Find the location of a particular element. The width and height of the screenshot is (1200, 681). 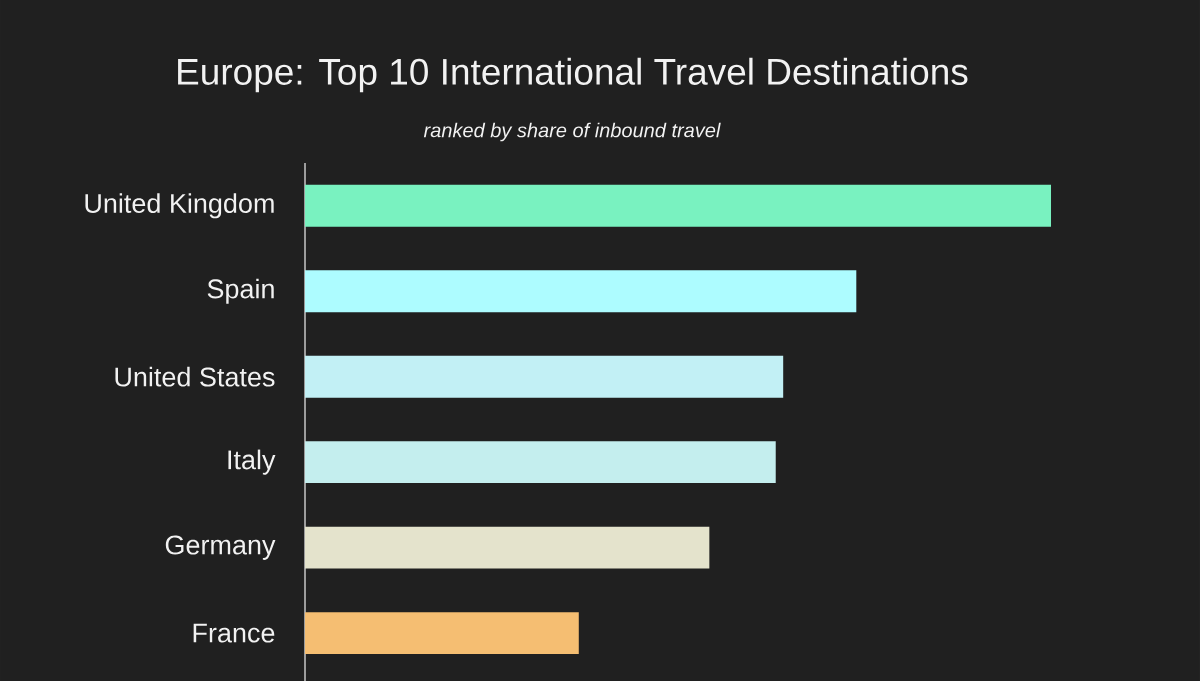

y-tick-label: Spain is located at coordinates (240, 291).